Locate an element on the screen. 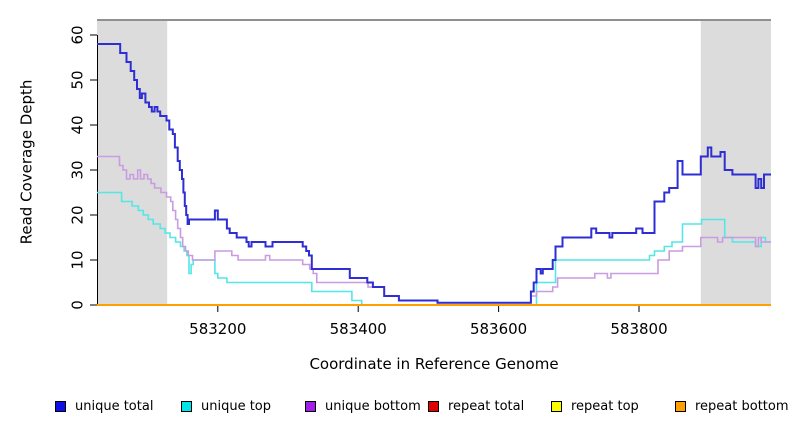 The width and height of the screenshot is (792, 432). legend-item-unique-bottom: unique bottom is located at coordinates (363, 406).